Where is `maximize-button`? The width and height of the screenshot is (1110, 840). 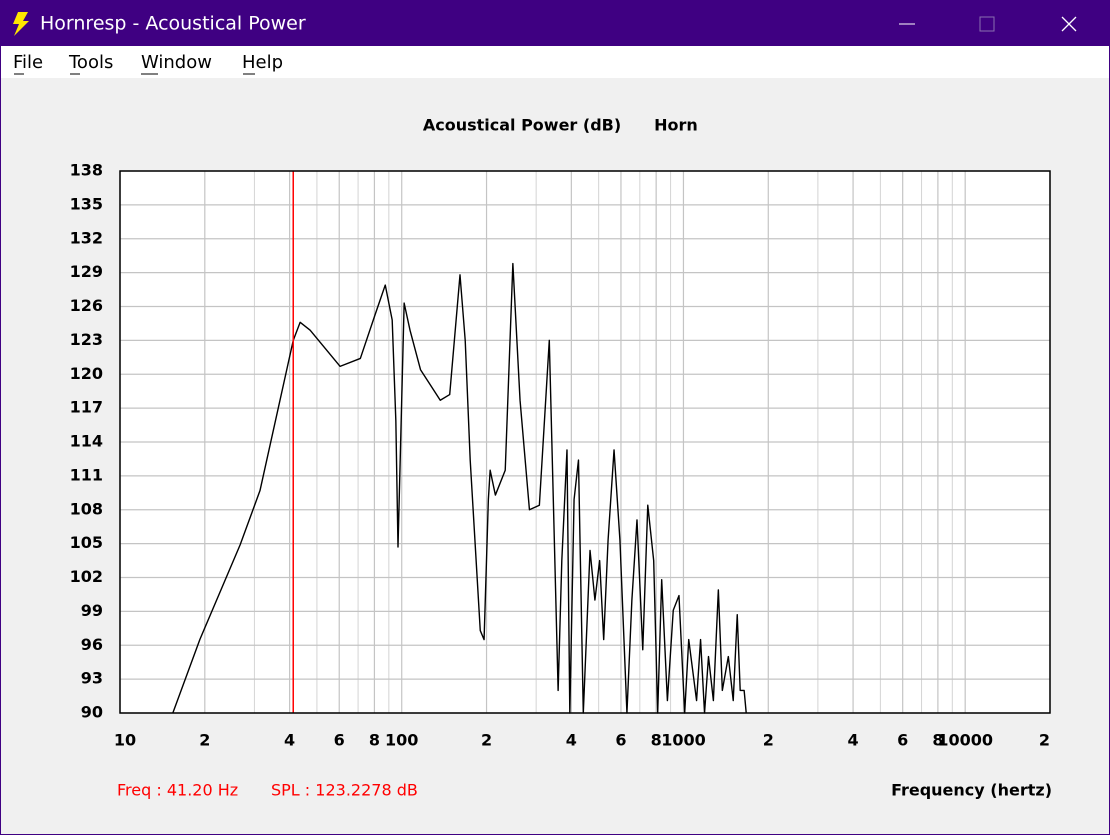 maximize-button is located at coordinates (987, 24).